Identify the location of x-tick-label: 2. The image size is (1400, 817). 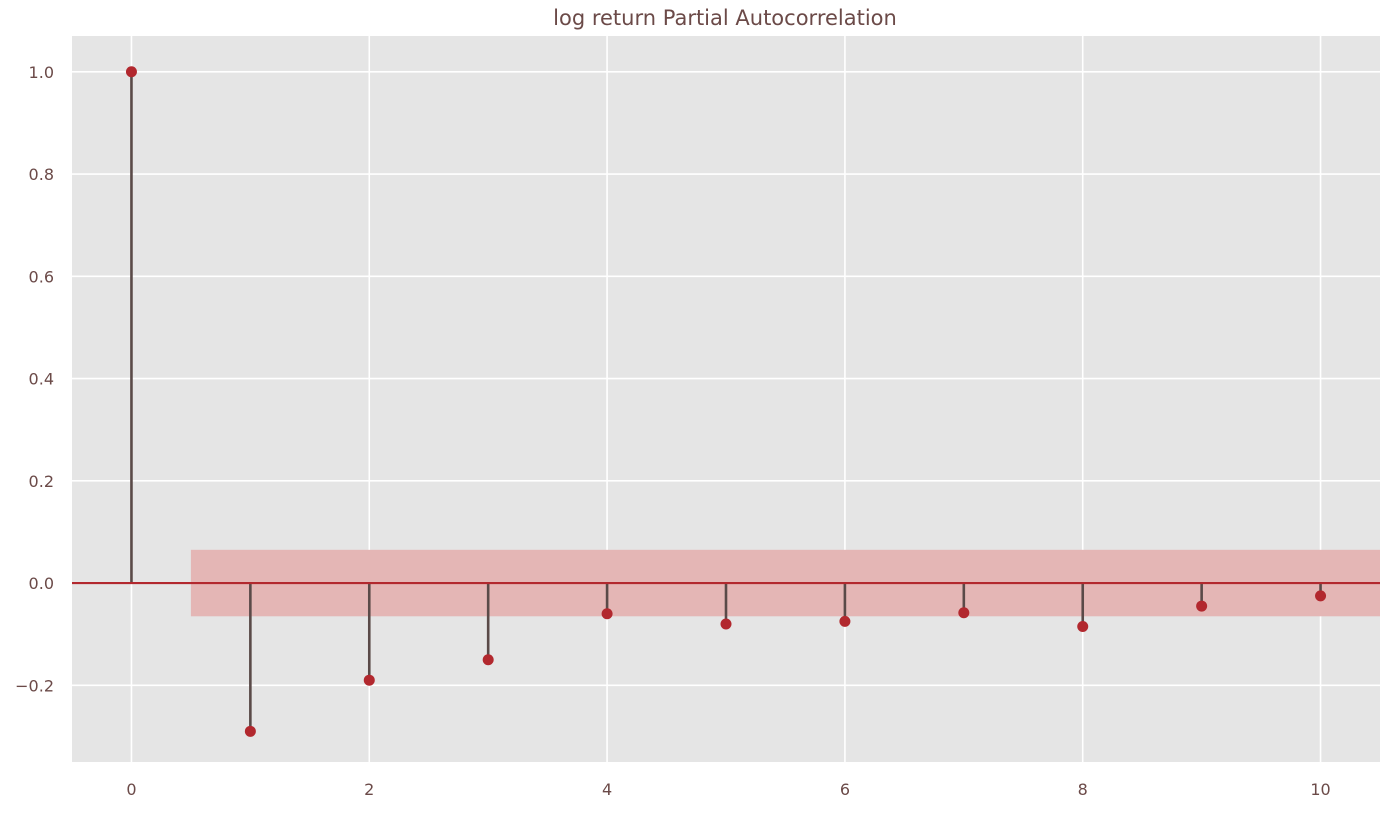
(369, 789).